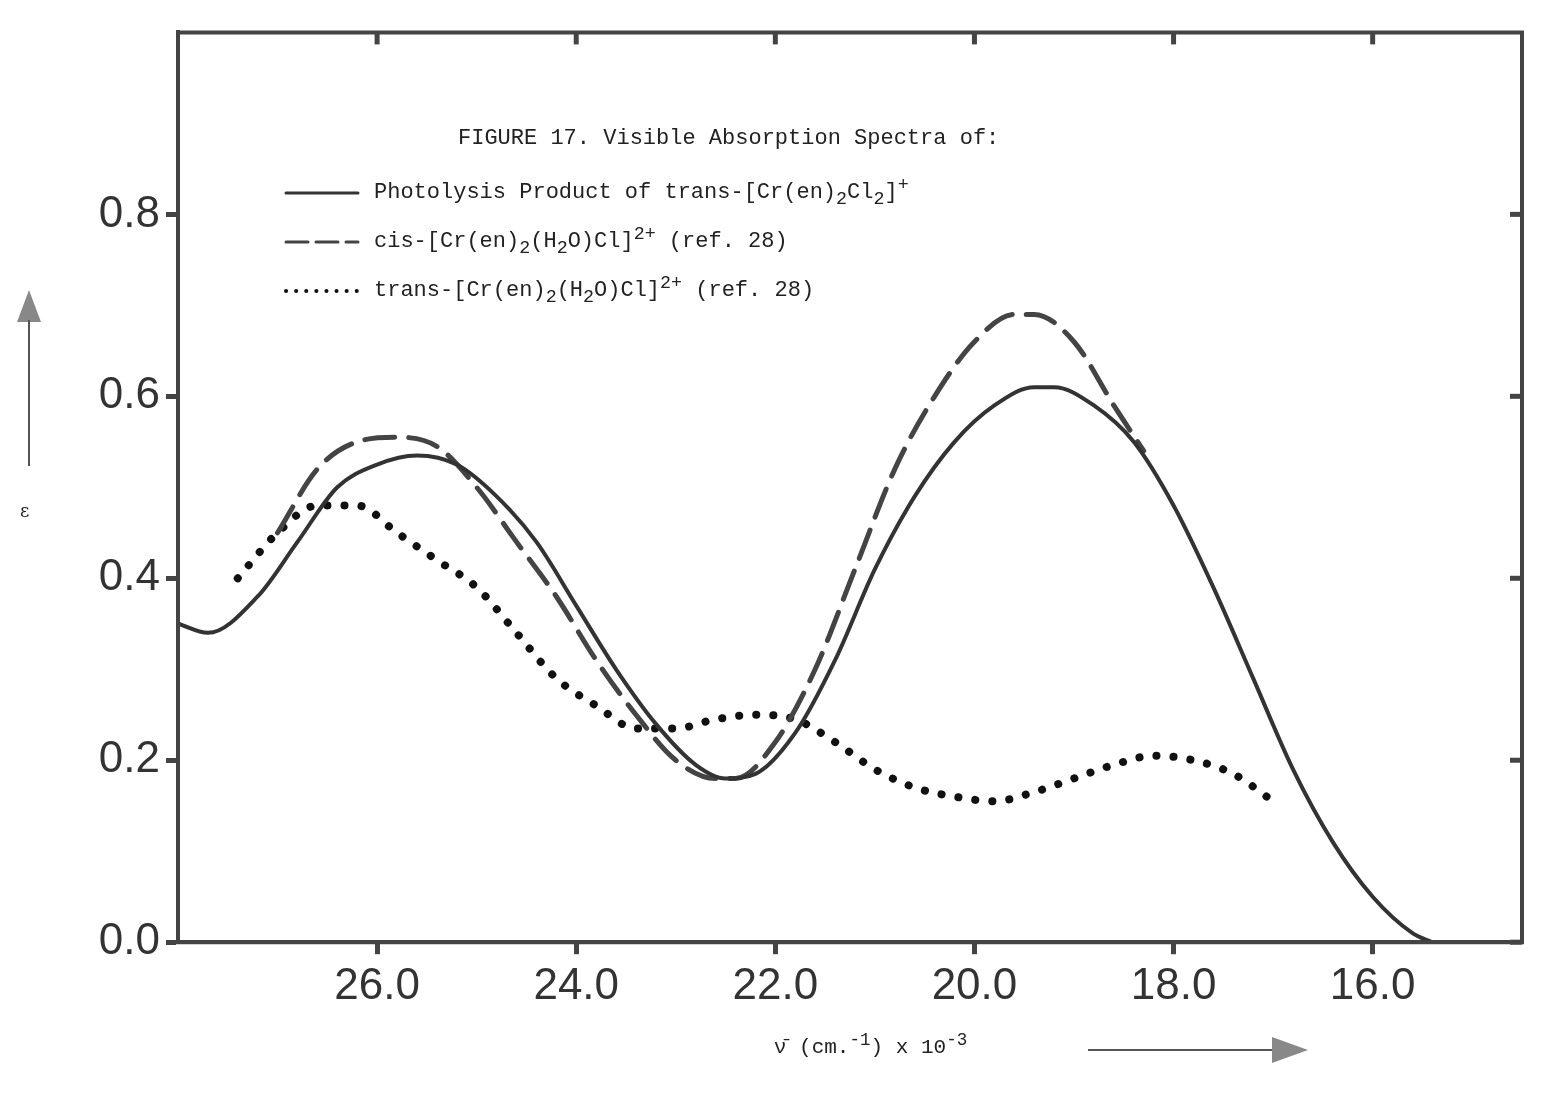  Describe the element at coordinates (870, 1044) in the screenshot. I see `x-axis-title: ν̄ (cm.$^{-1}$) x 10$^{-3}$` at that location.